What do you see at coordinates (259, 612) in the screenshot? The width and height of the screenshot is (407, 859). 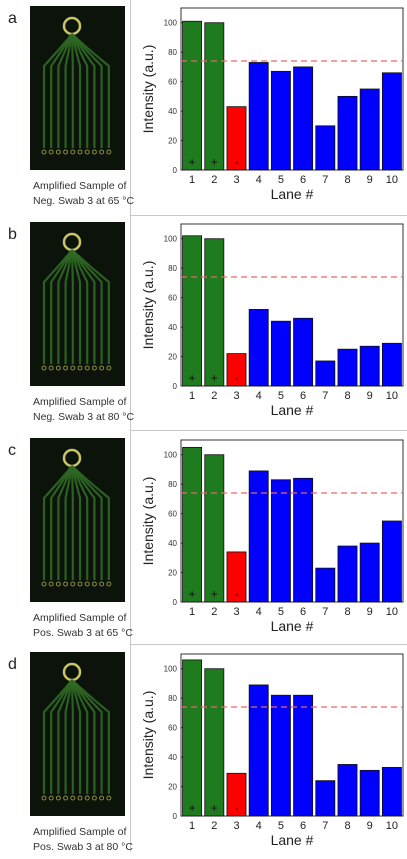 I see `x-tick-label: 4` at bounding box center [259, 612].